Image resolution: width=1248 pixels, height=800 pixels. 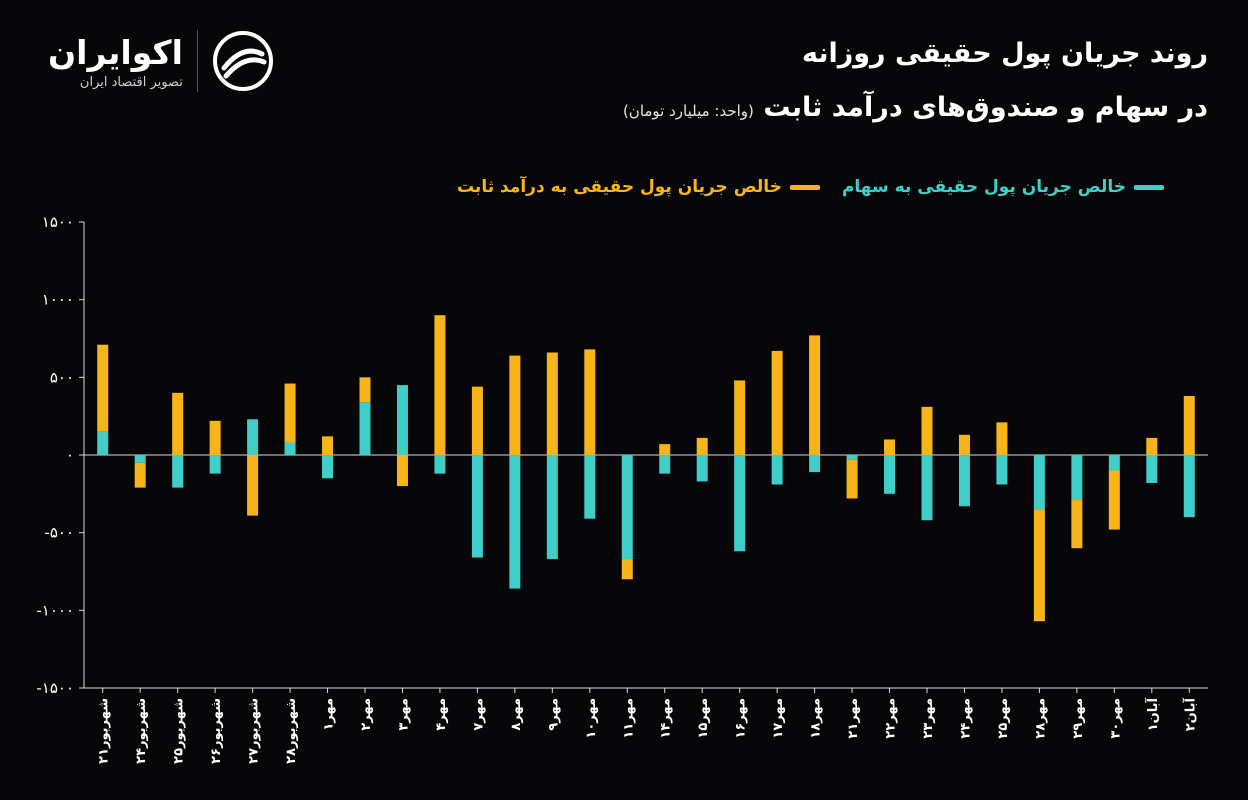 I want to click on x-tick-label: مهر۱۸, so click(x=816, y=718).